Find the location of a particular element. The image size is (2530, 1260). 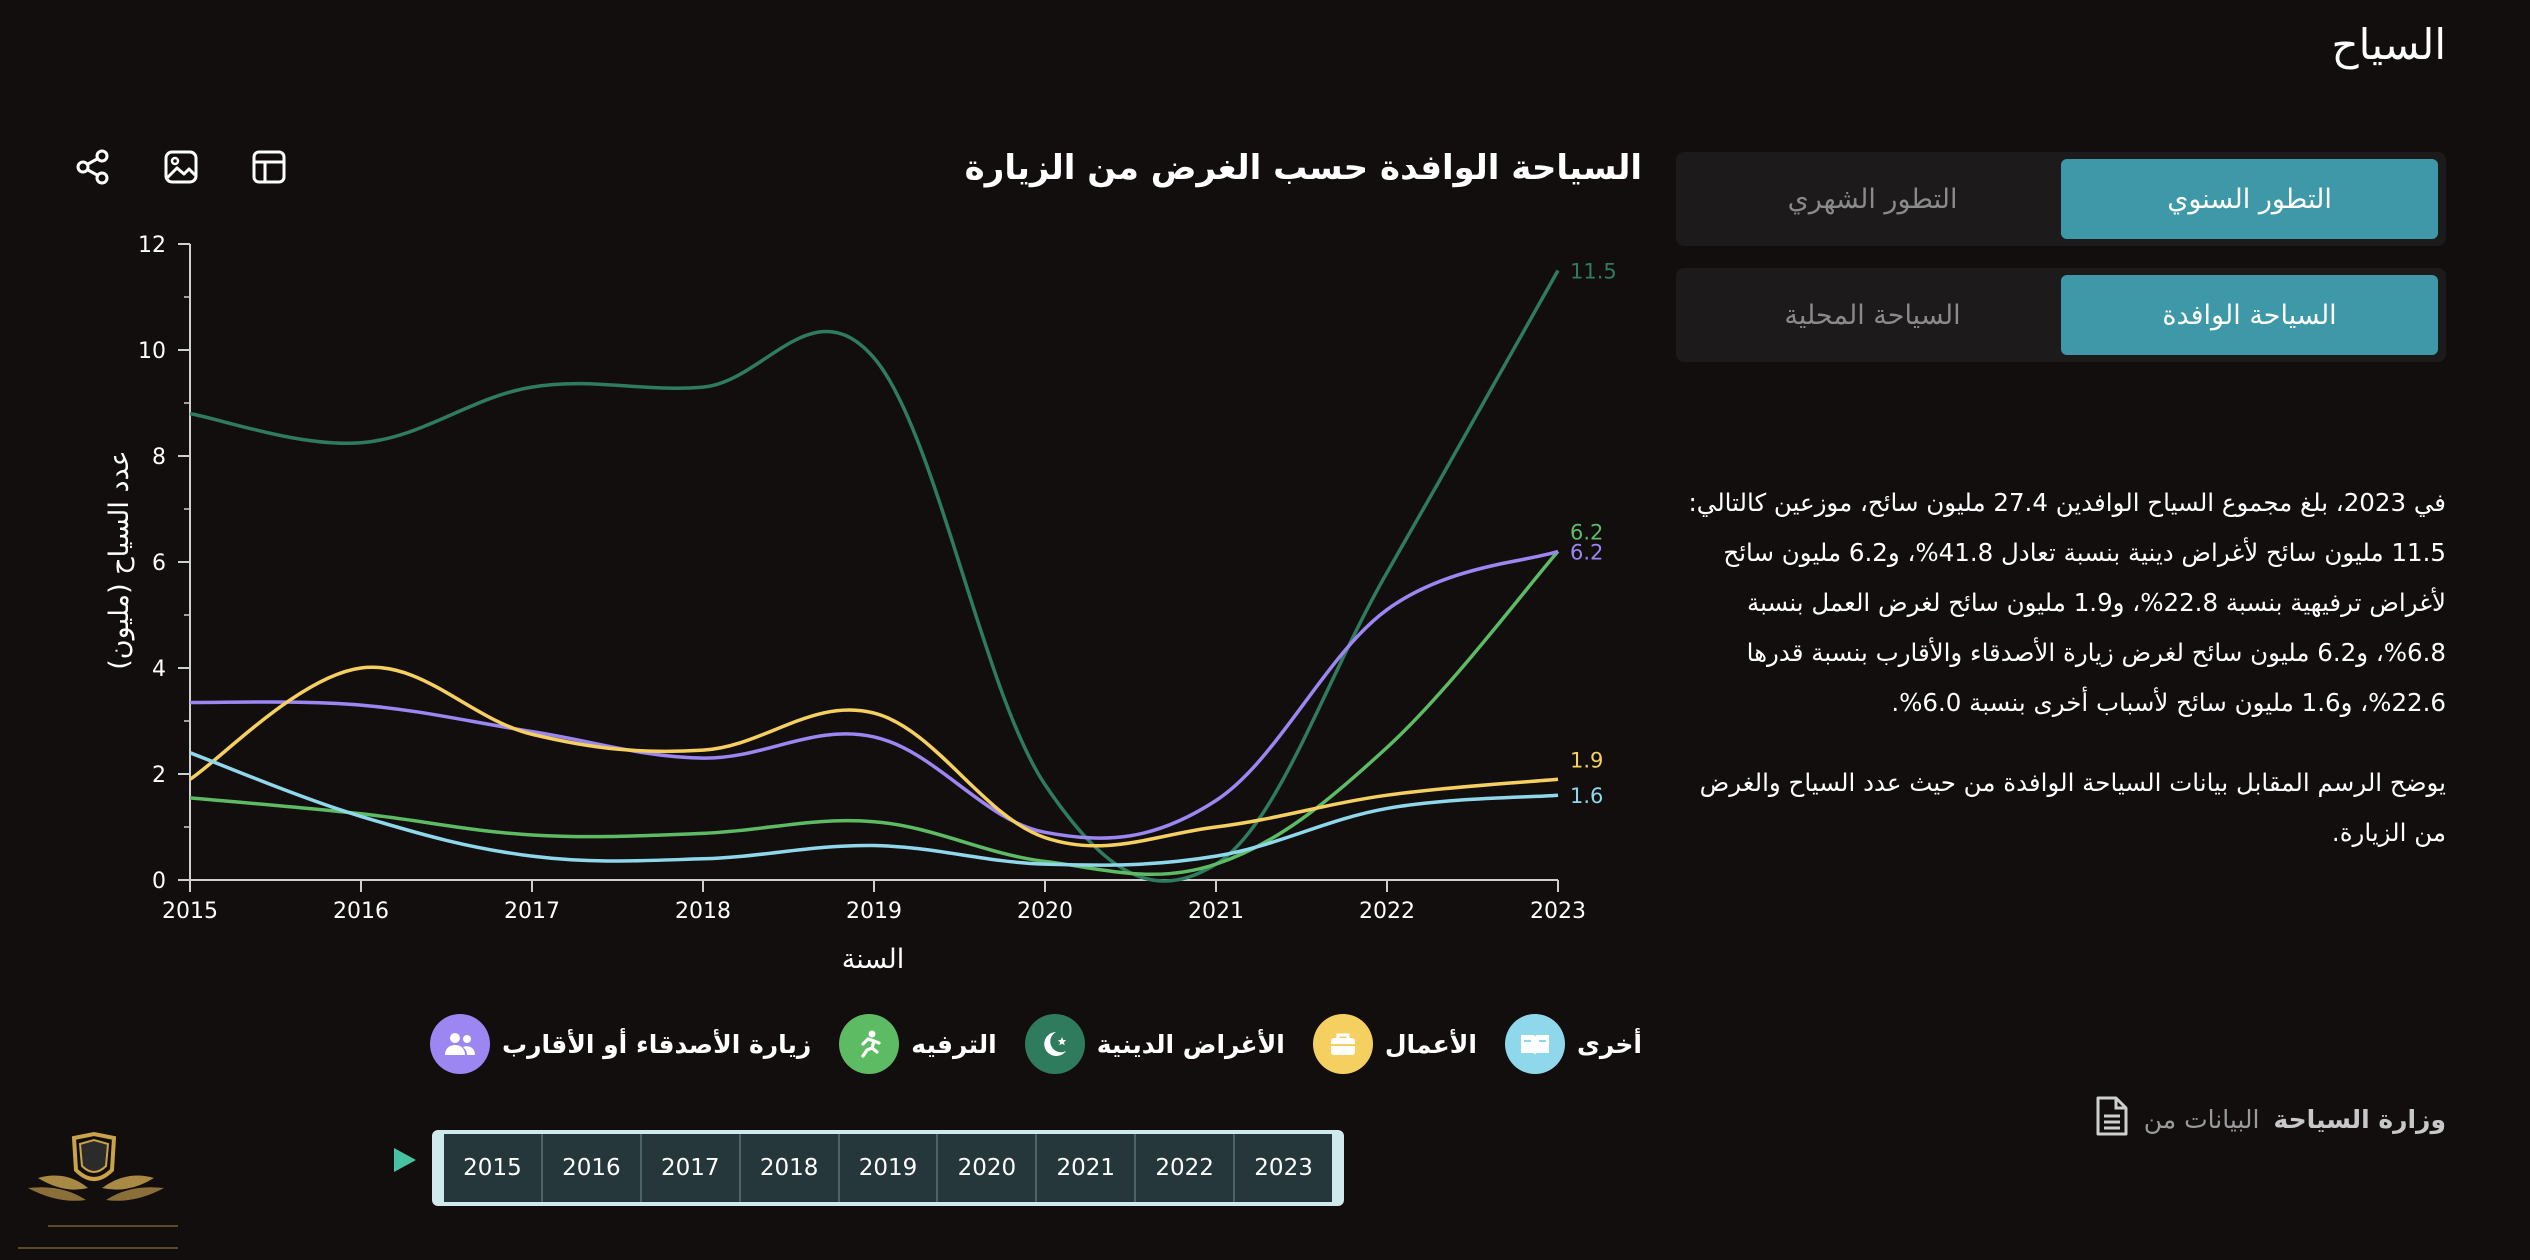

series-end-label: 1.6 is located at coordinates (1586, 796).